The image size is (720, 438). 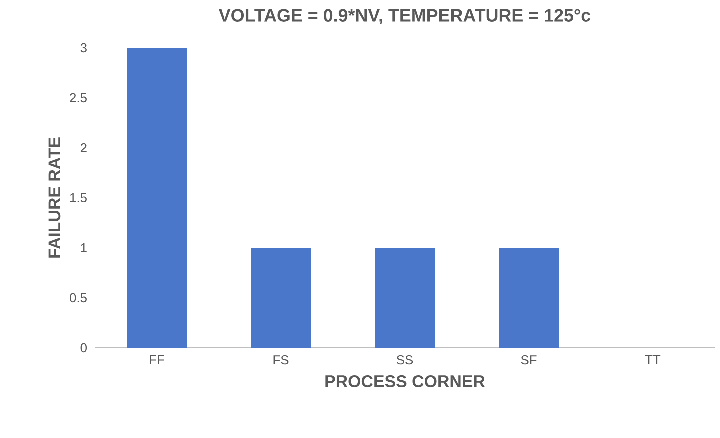 I want to click on x-tick-label: FF, so click(x=157, y=360).